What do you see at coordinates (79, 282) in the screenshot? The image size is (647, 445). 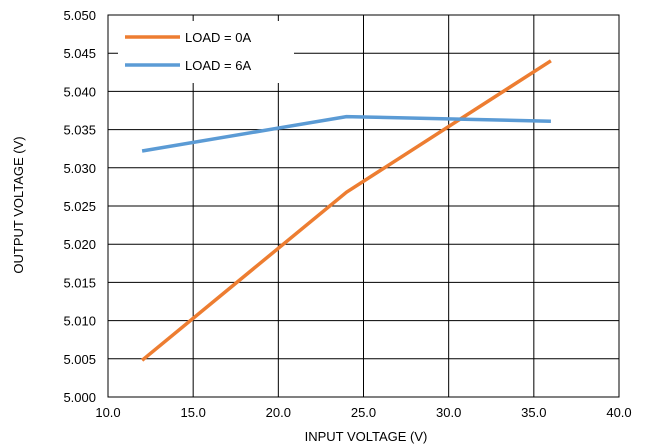 I see `y-tick-label: 5.015` at bounding box center [79, 282].